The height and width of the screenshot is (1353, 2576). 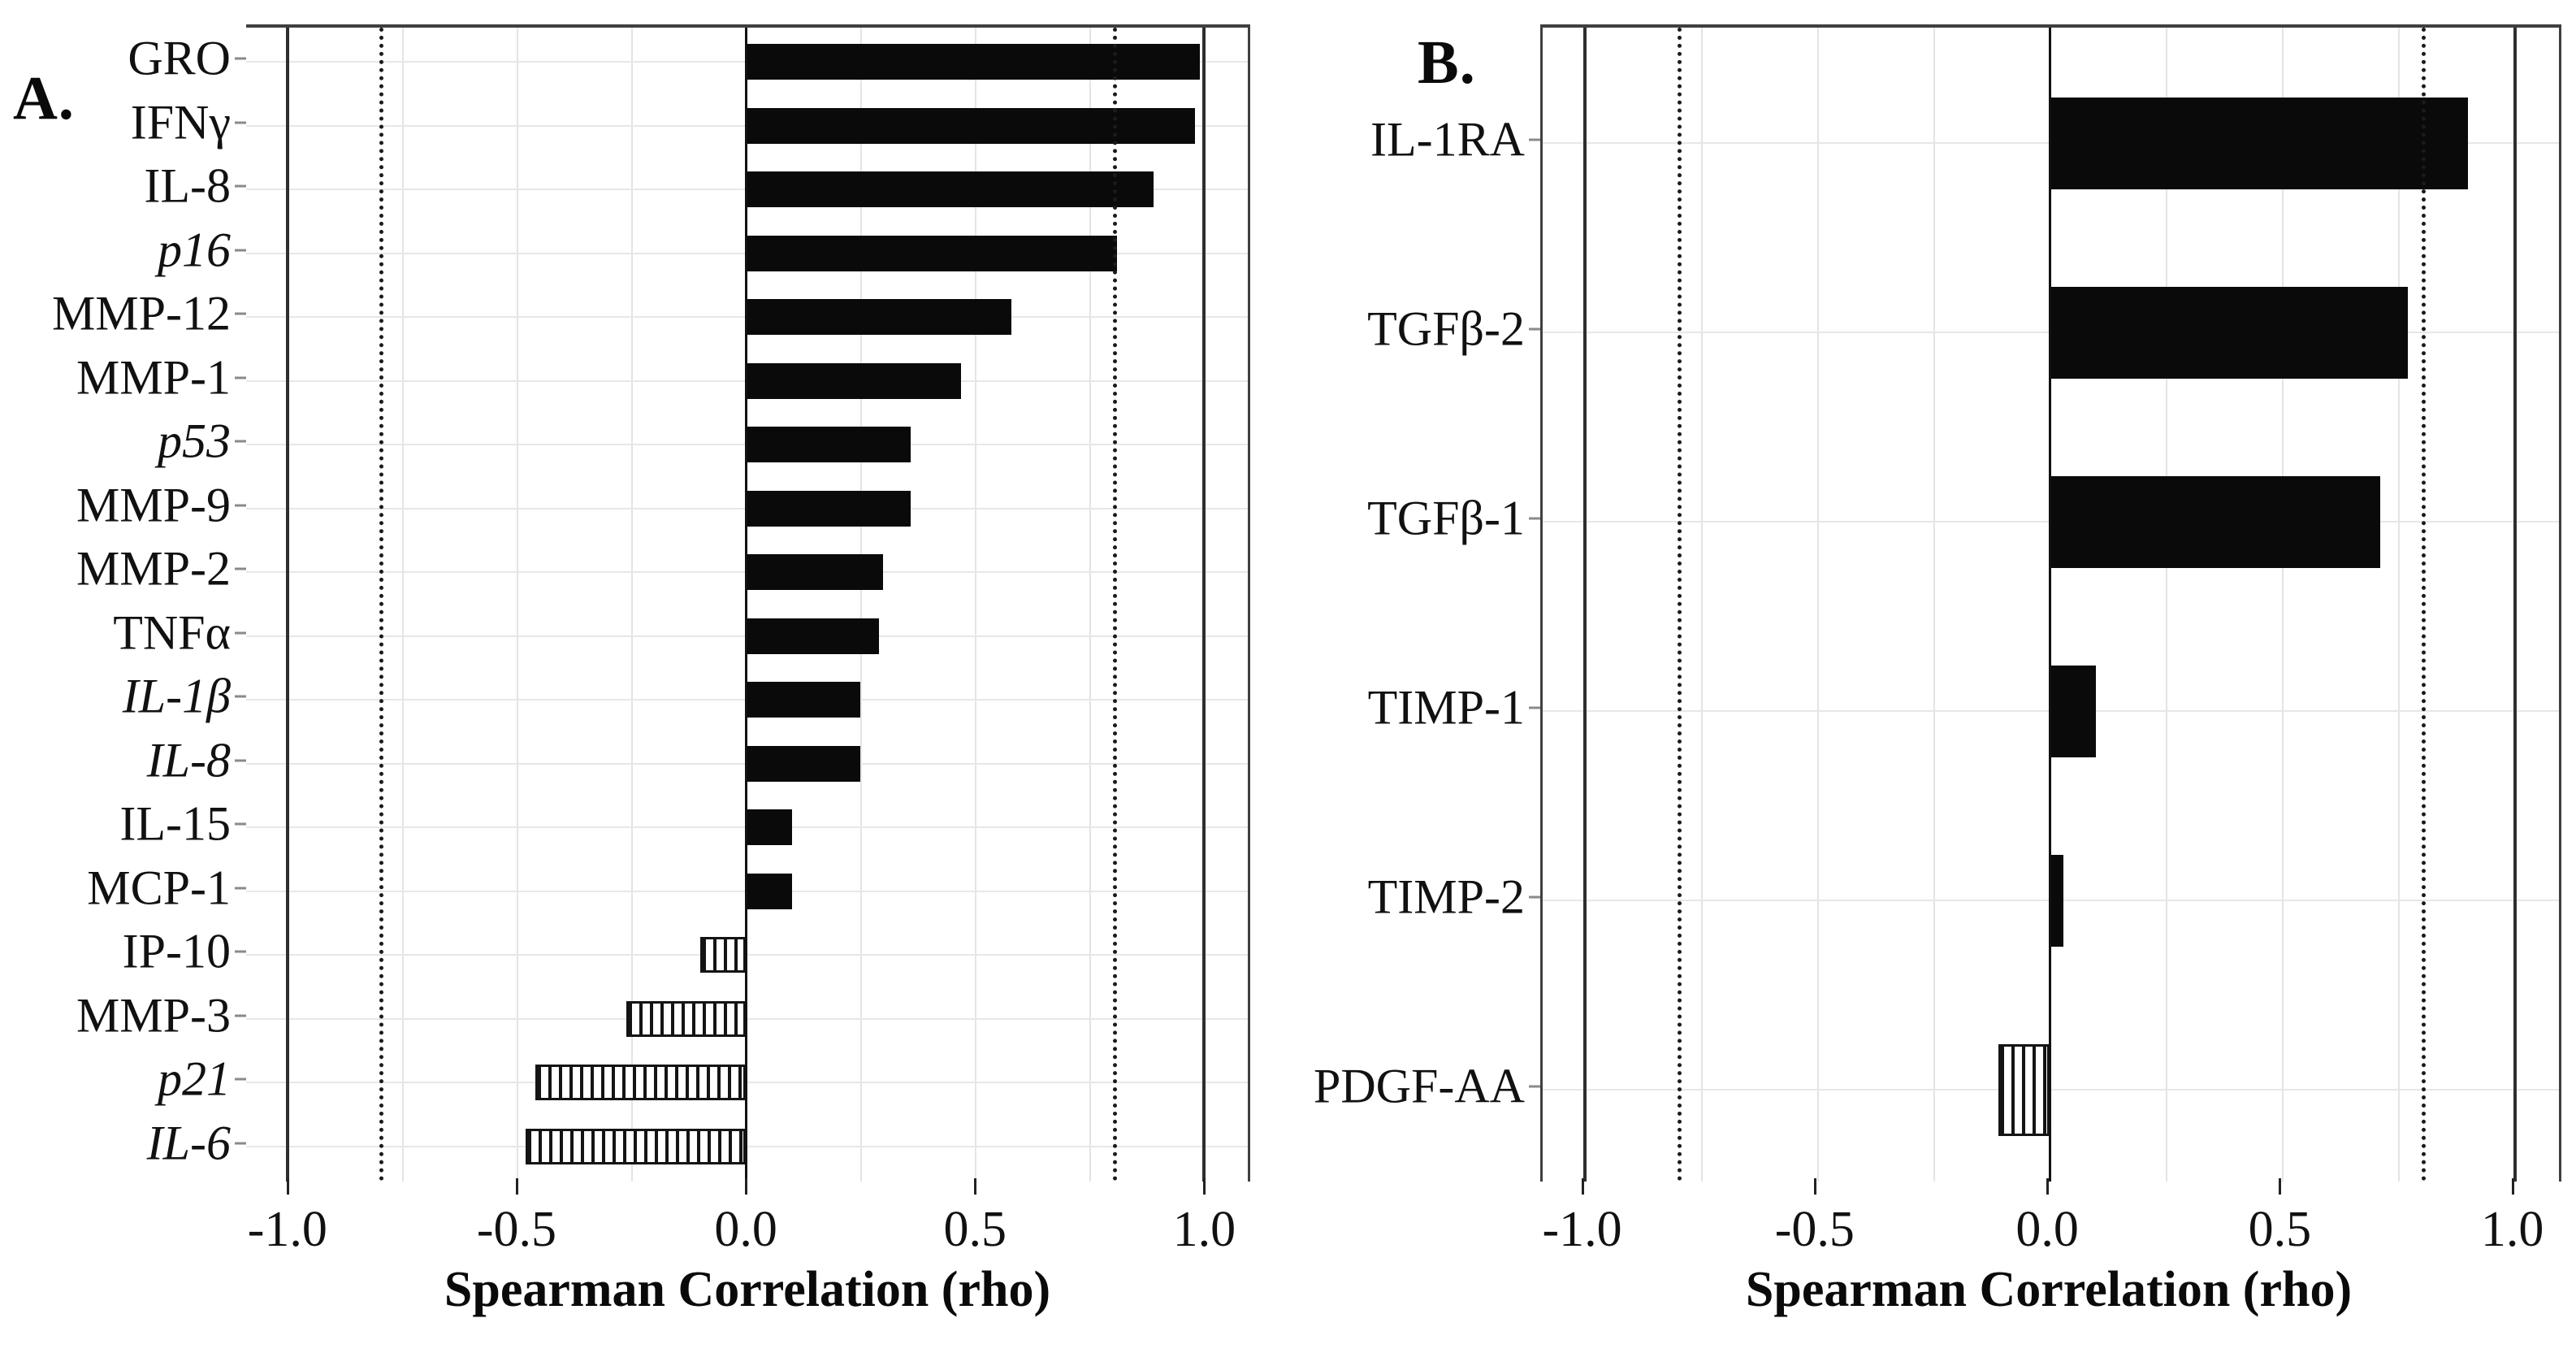 I want to click on bar-il-1ra, so click(x=2259, y=143).